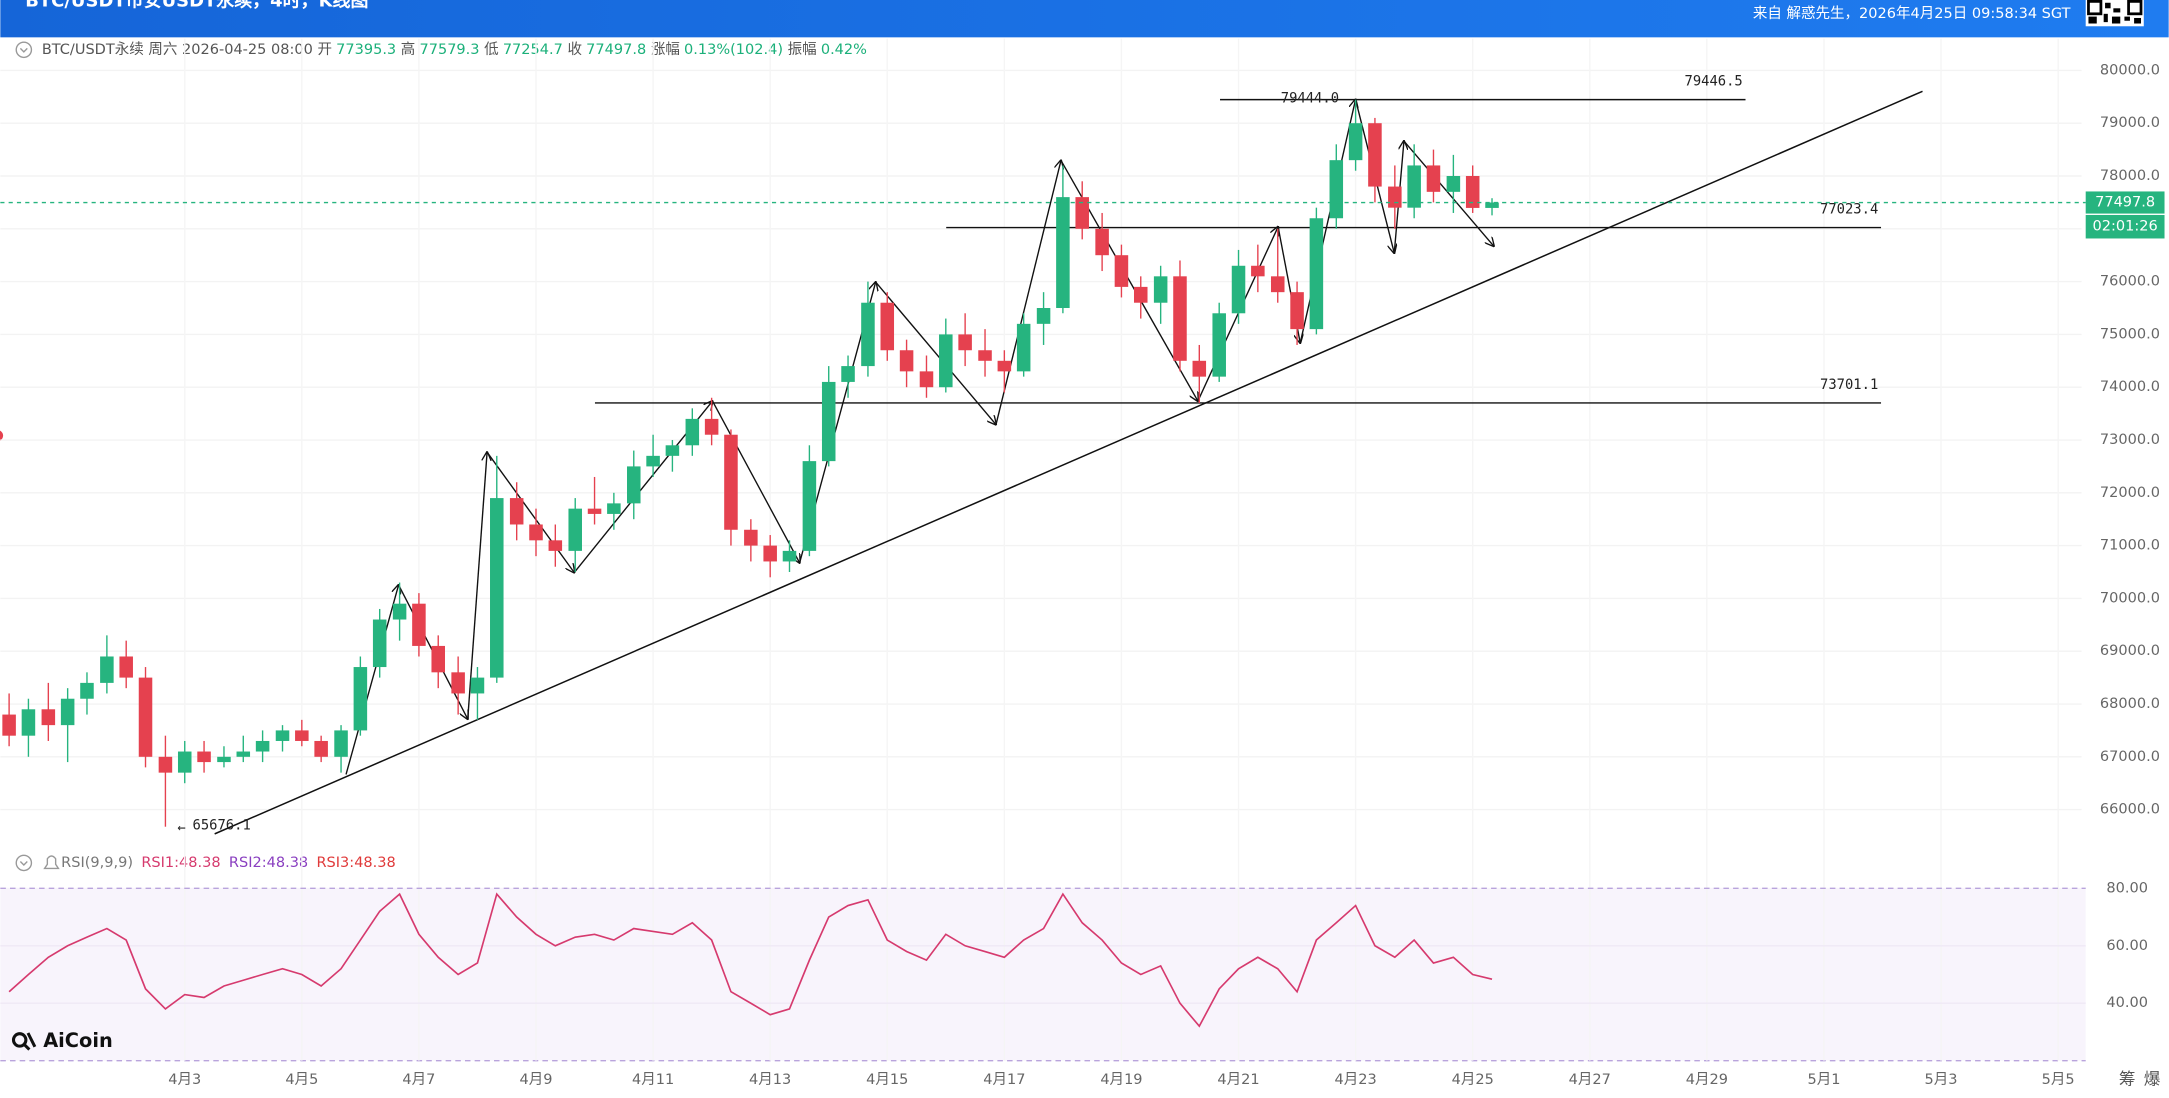 The image size is (2169, 1098). What do you see at coordinates (2127, 888) in the screenshot?
I see `rsi-tick-label: 80.00` at bounding box center [2127, 888].